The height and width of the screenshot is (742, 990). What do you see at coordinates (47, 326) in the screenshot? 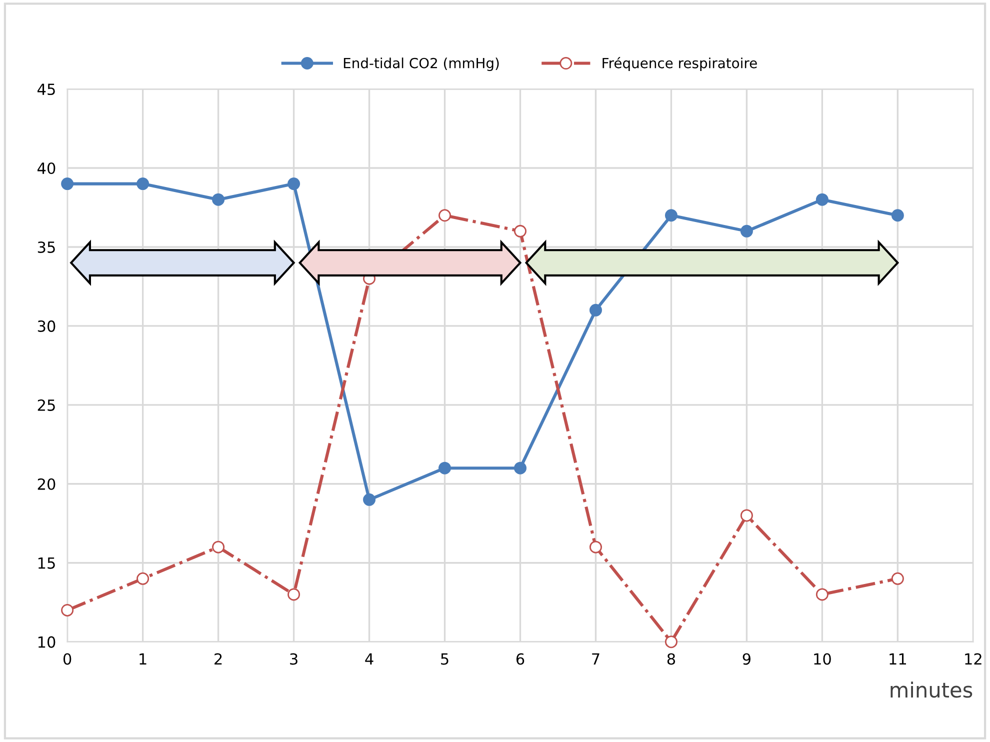
I see `y-tick-label: 30` at bounding box center [47, 326].